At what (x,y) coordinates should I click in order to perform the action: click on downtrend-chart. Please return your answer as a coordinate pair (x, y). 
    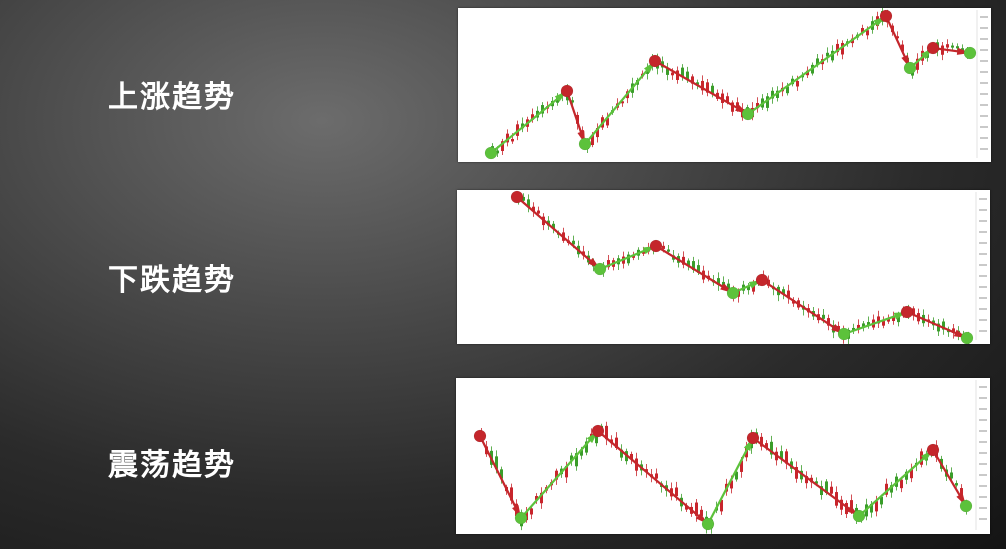
    Looking at the image, I should click on (748, 267).